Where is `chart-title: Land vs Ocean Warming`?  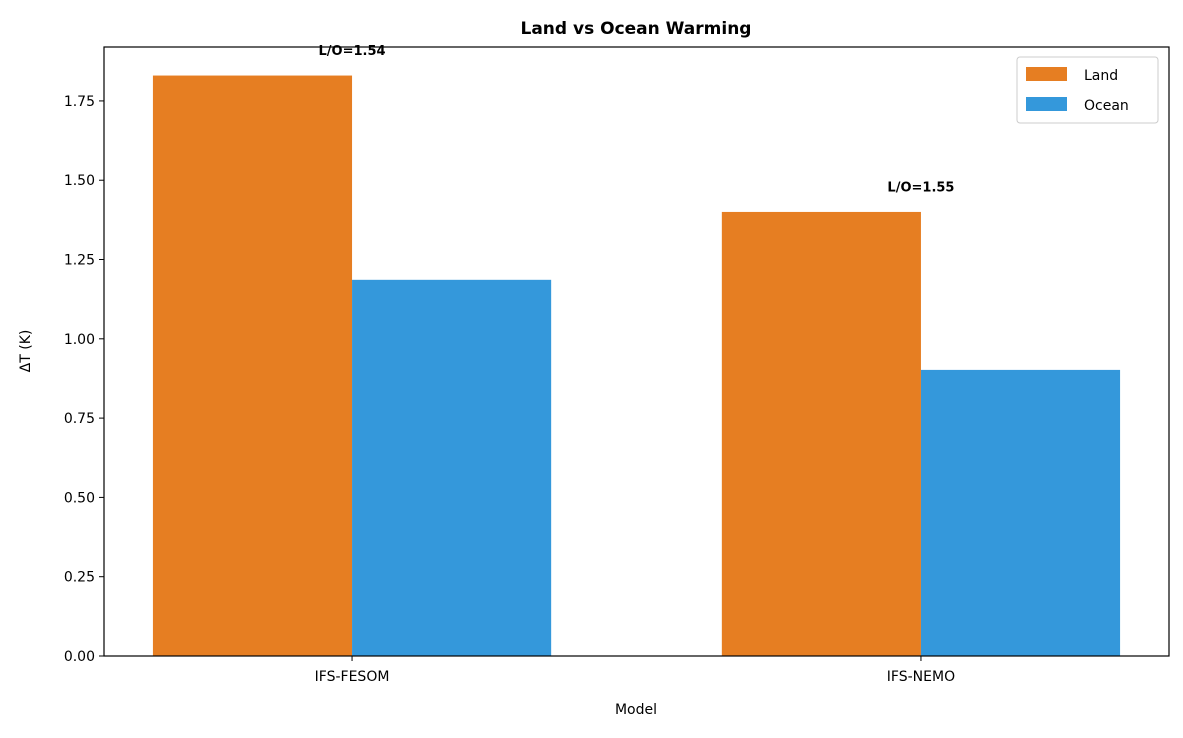 chart-title: Land vs Ocean Warming is located at coordinates (636, 29).